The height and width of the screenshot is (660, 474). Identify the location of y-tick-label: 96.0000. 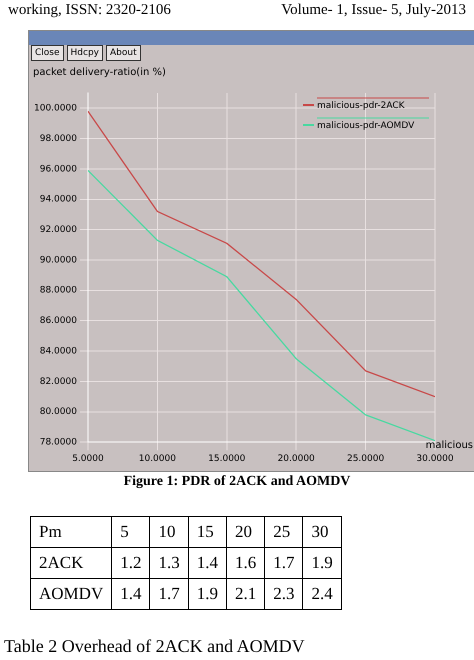
(59, 169).